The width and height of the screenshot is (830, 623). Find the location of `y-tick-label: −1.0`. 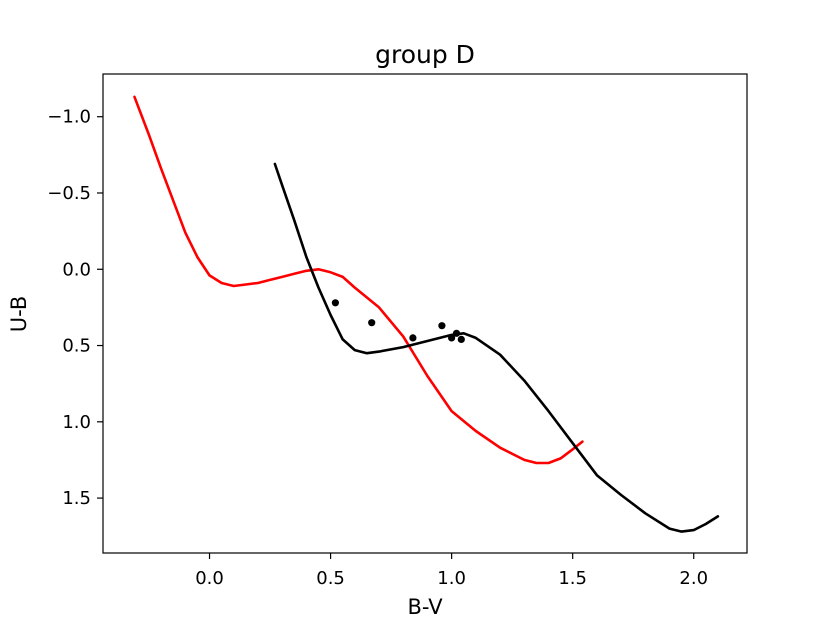

y-tick-label: −1.0 is located at coordinates (69, 117).